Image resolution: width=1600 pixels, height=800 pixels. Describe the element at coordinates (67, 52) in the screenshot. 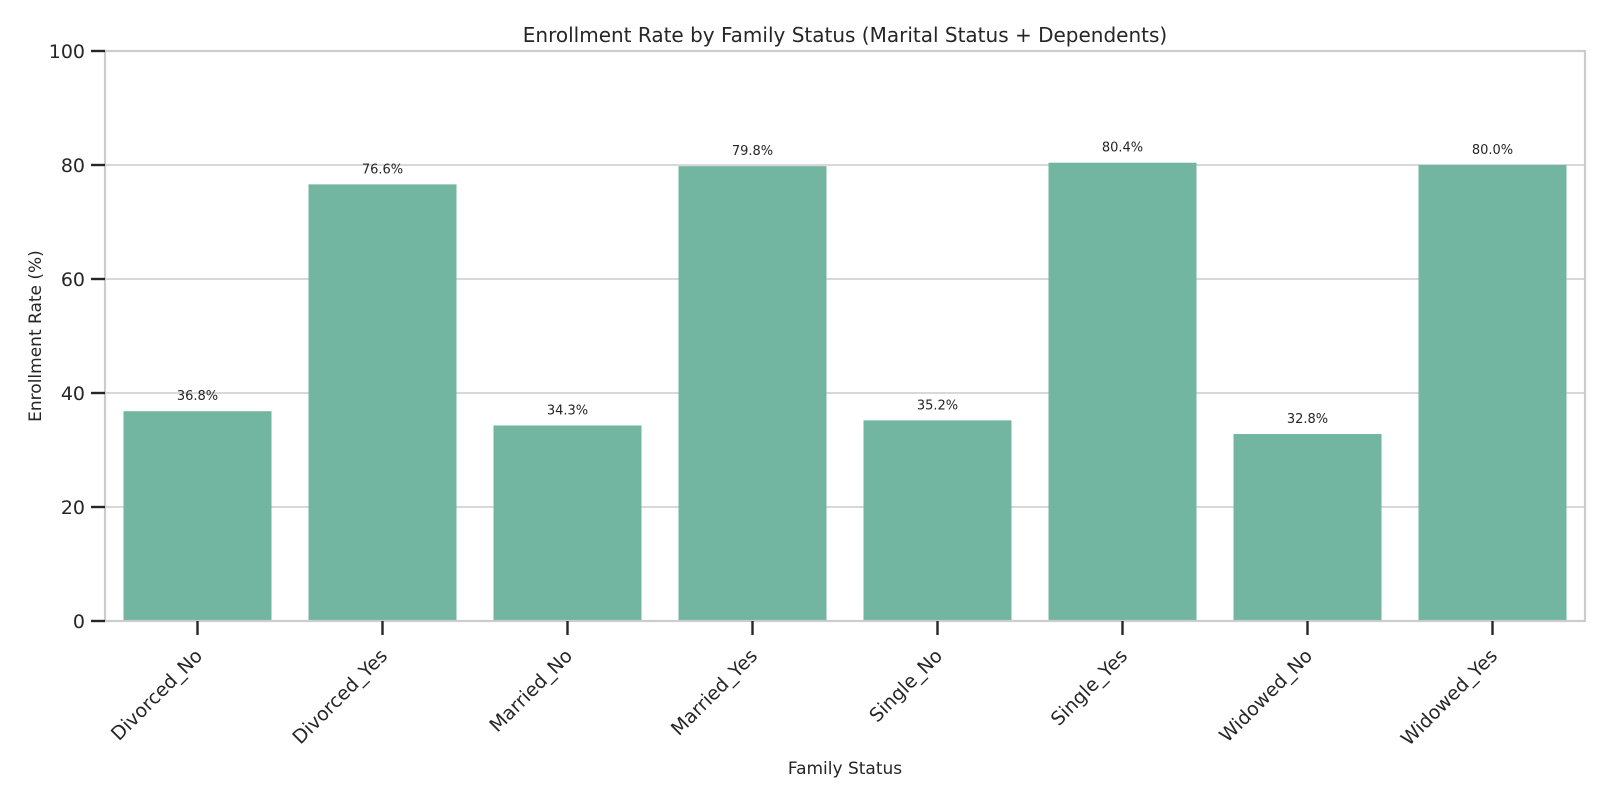

I see `y-tick-label-5: 100` at that location.